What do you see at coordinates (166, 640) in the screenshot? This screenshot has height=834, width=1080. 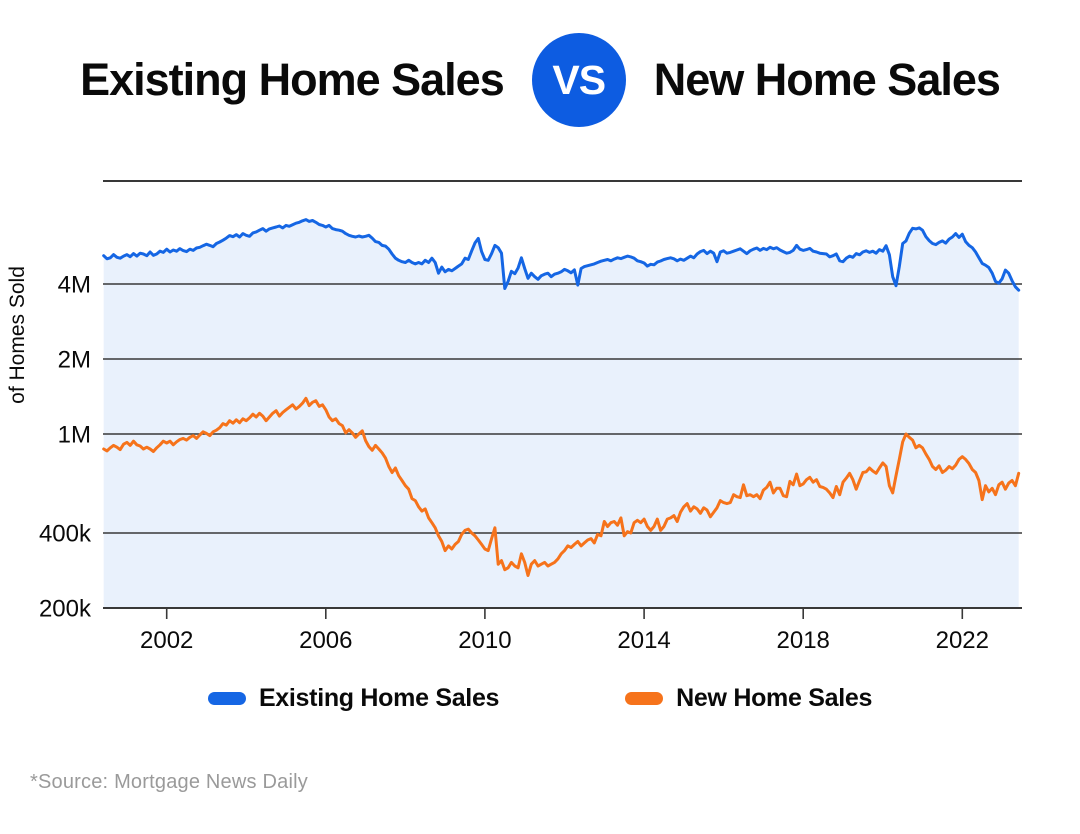 I see `x-tick-2002: 2002` at bounding box center [166, 640].